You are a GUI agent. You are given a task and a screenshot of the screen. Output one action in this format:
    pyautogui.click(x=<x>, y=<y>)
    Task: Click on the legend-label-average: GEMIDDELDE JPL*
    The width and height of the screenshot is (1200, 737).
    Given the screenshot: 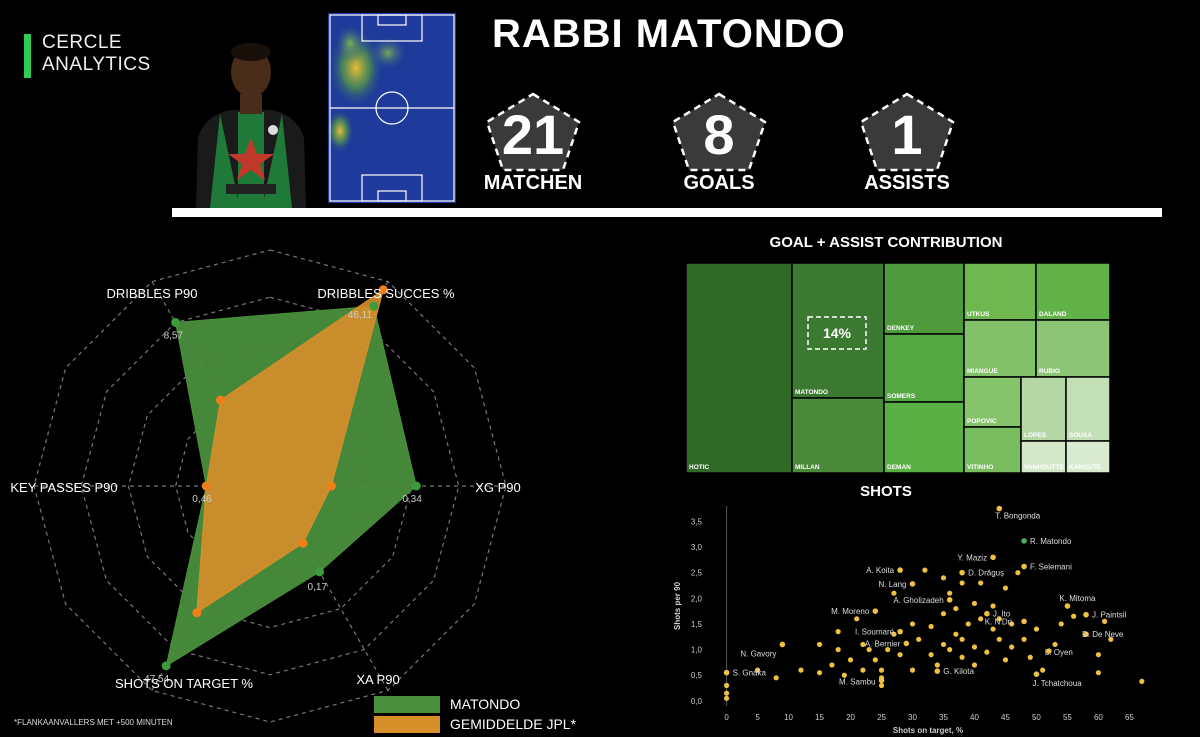 What is the action you would take?
    pyautogui.click(x=513, y=724)
    